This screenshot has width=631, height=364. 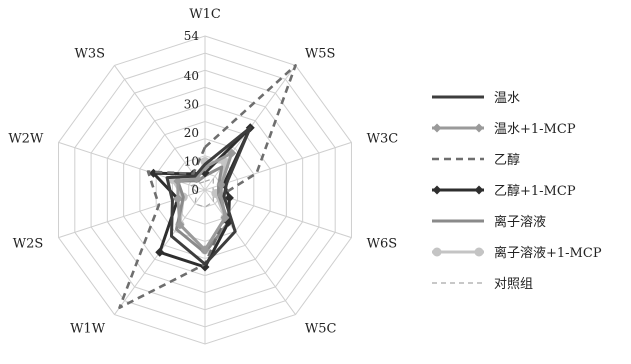 I want to click on legend-item-温水: 温水, so click(x=476, y=98).